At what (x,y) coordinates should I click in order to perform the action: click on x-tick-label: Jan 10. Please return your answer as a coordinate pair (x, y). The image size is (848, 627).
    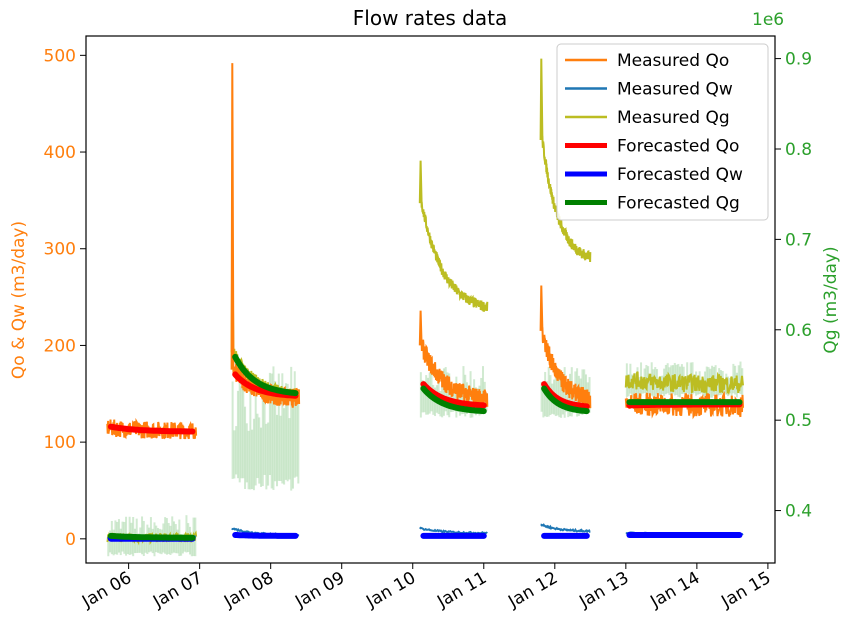
    Looking at the image, I should click on (390, 590).